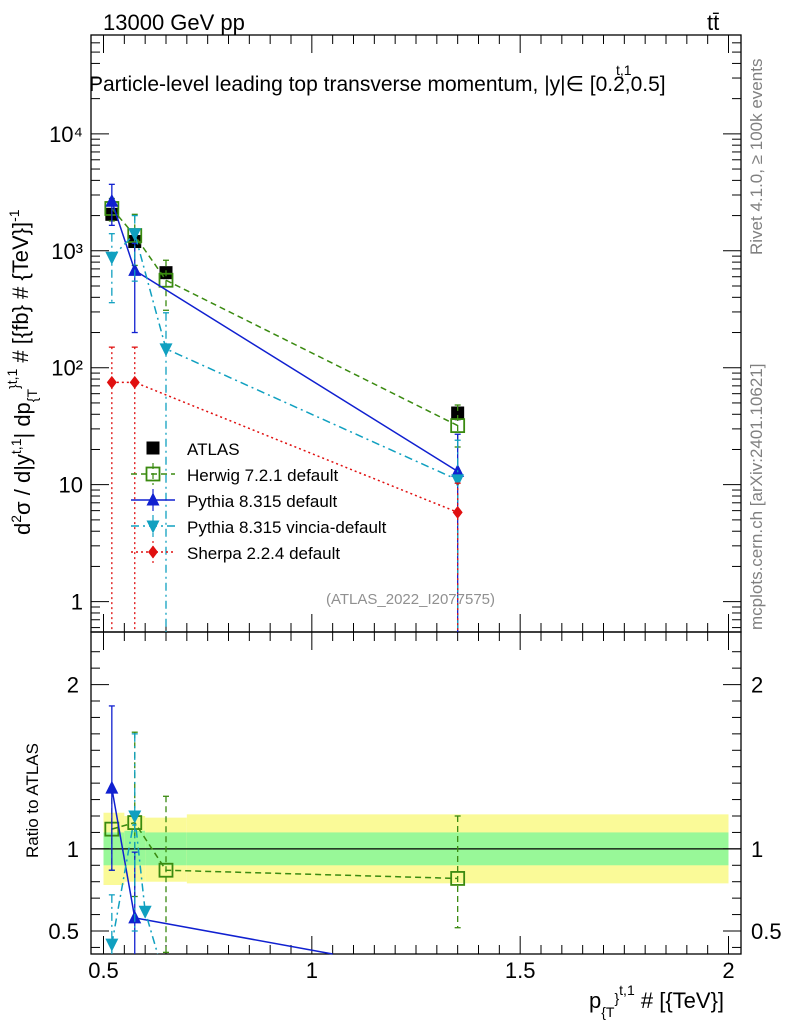 The height and width of the screenshot is (1024, 786). Describe the element at coordinates (520, 970) in the screenshot. I see `x-tick-label: 1.5` at that location.